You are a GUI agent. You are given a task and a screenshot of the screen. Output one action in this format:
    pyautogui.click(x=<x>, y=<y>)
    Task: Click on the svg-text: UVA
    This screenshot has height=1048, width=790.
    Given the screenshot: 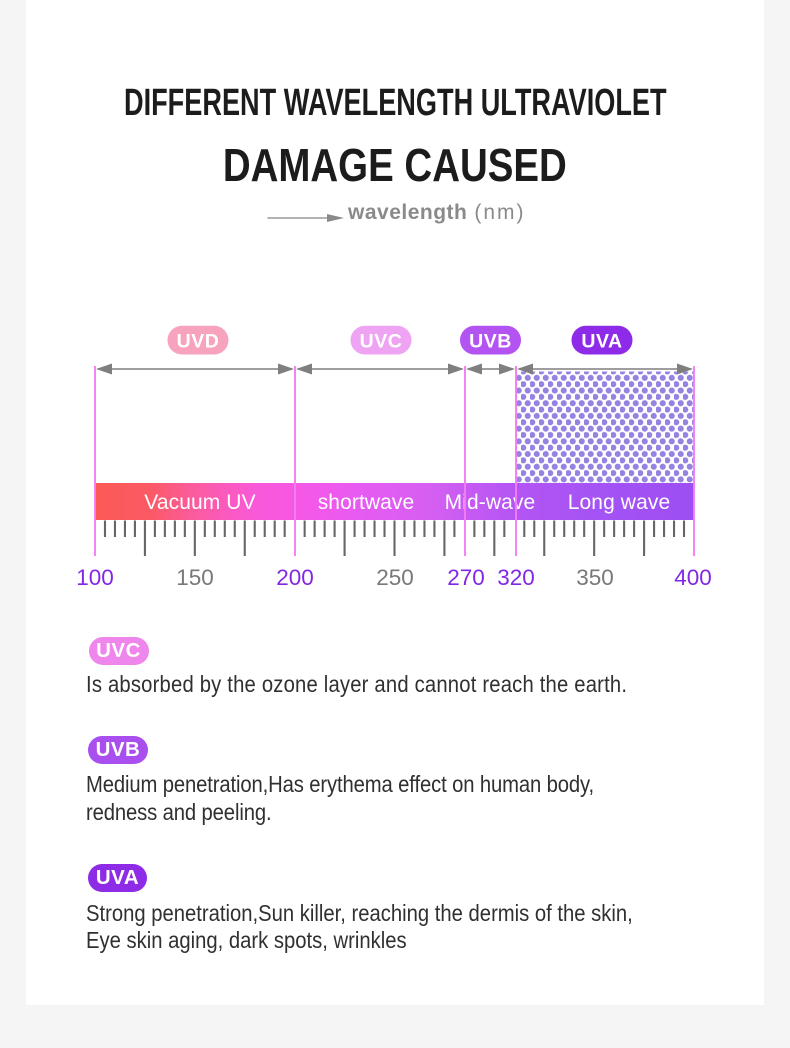 What is the action you would take?
    pyautogui.click(x=601, y=341)
    